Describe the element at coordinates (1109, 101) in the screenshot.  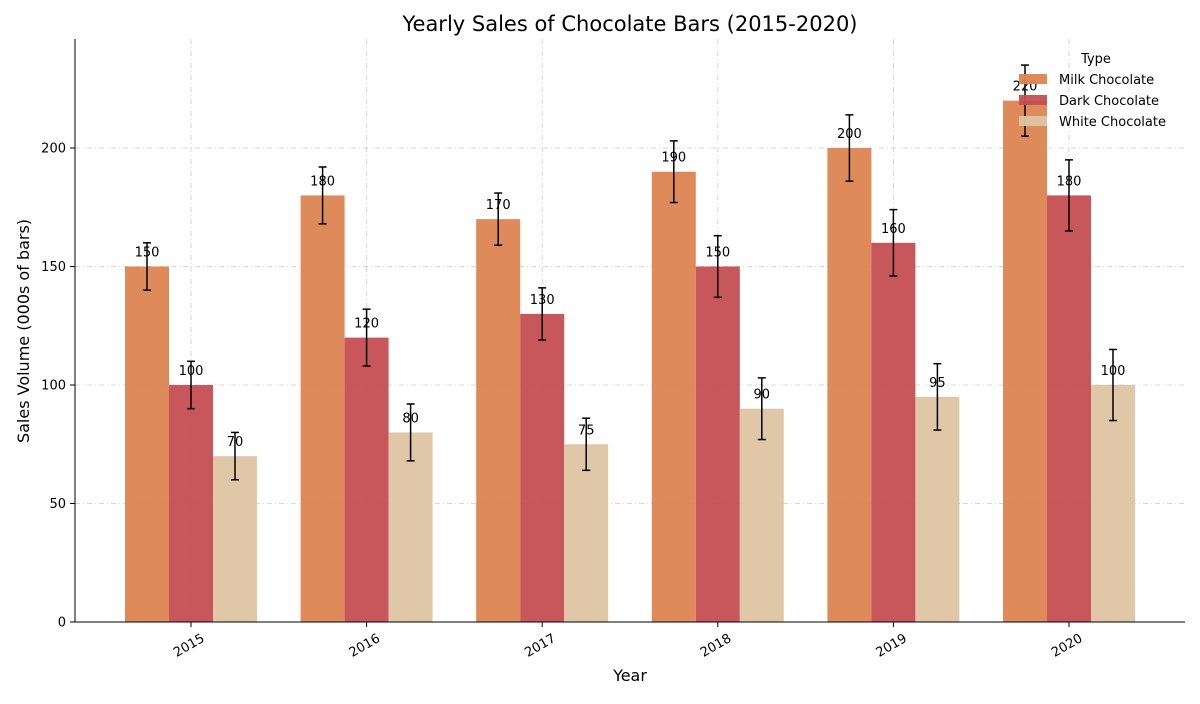
I see `legend-label: Dark Chocolate` at that location.